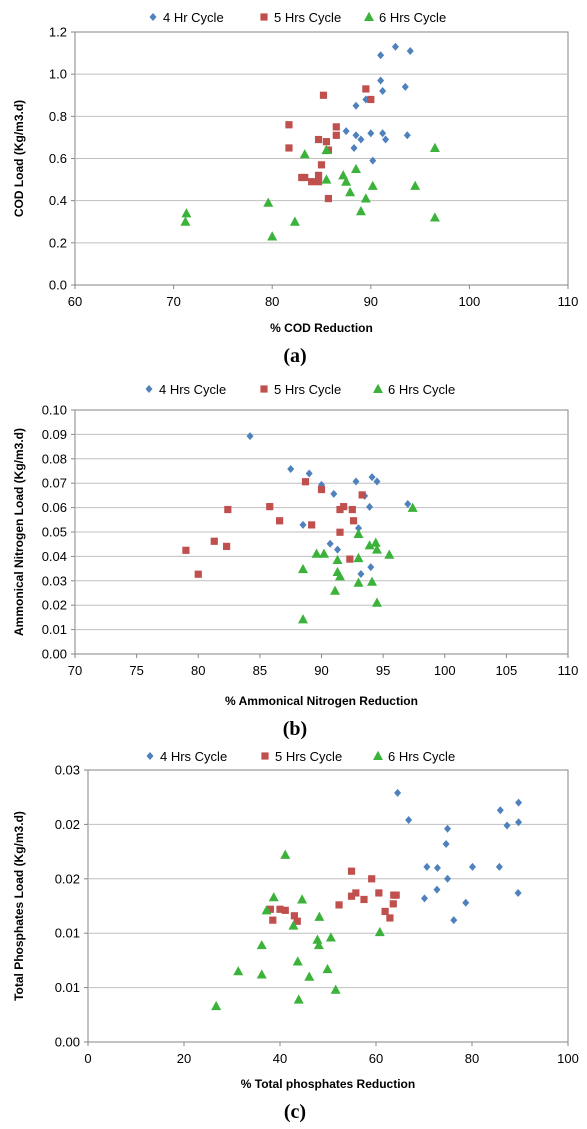  What do you see at coordinates (54, 556) in the screenshot?
I see `y-tick-label: 0.04` at bounding box center [54, 556].